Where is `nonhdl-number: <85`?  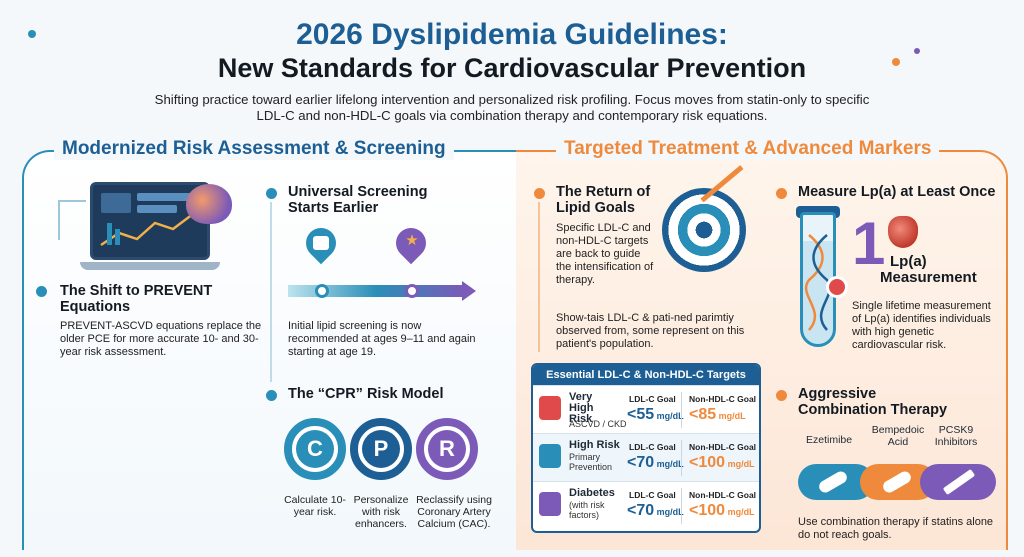 nonhdl-number: <85 is located at coordinates (703, 414).